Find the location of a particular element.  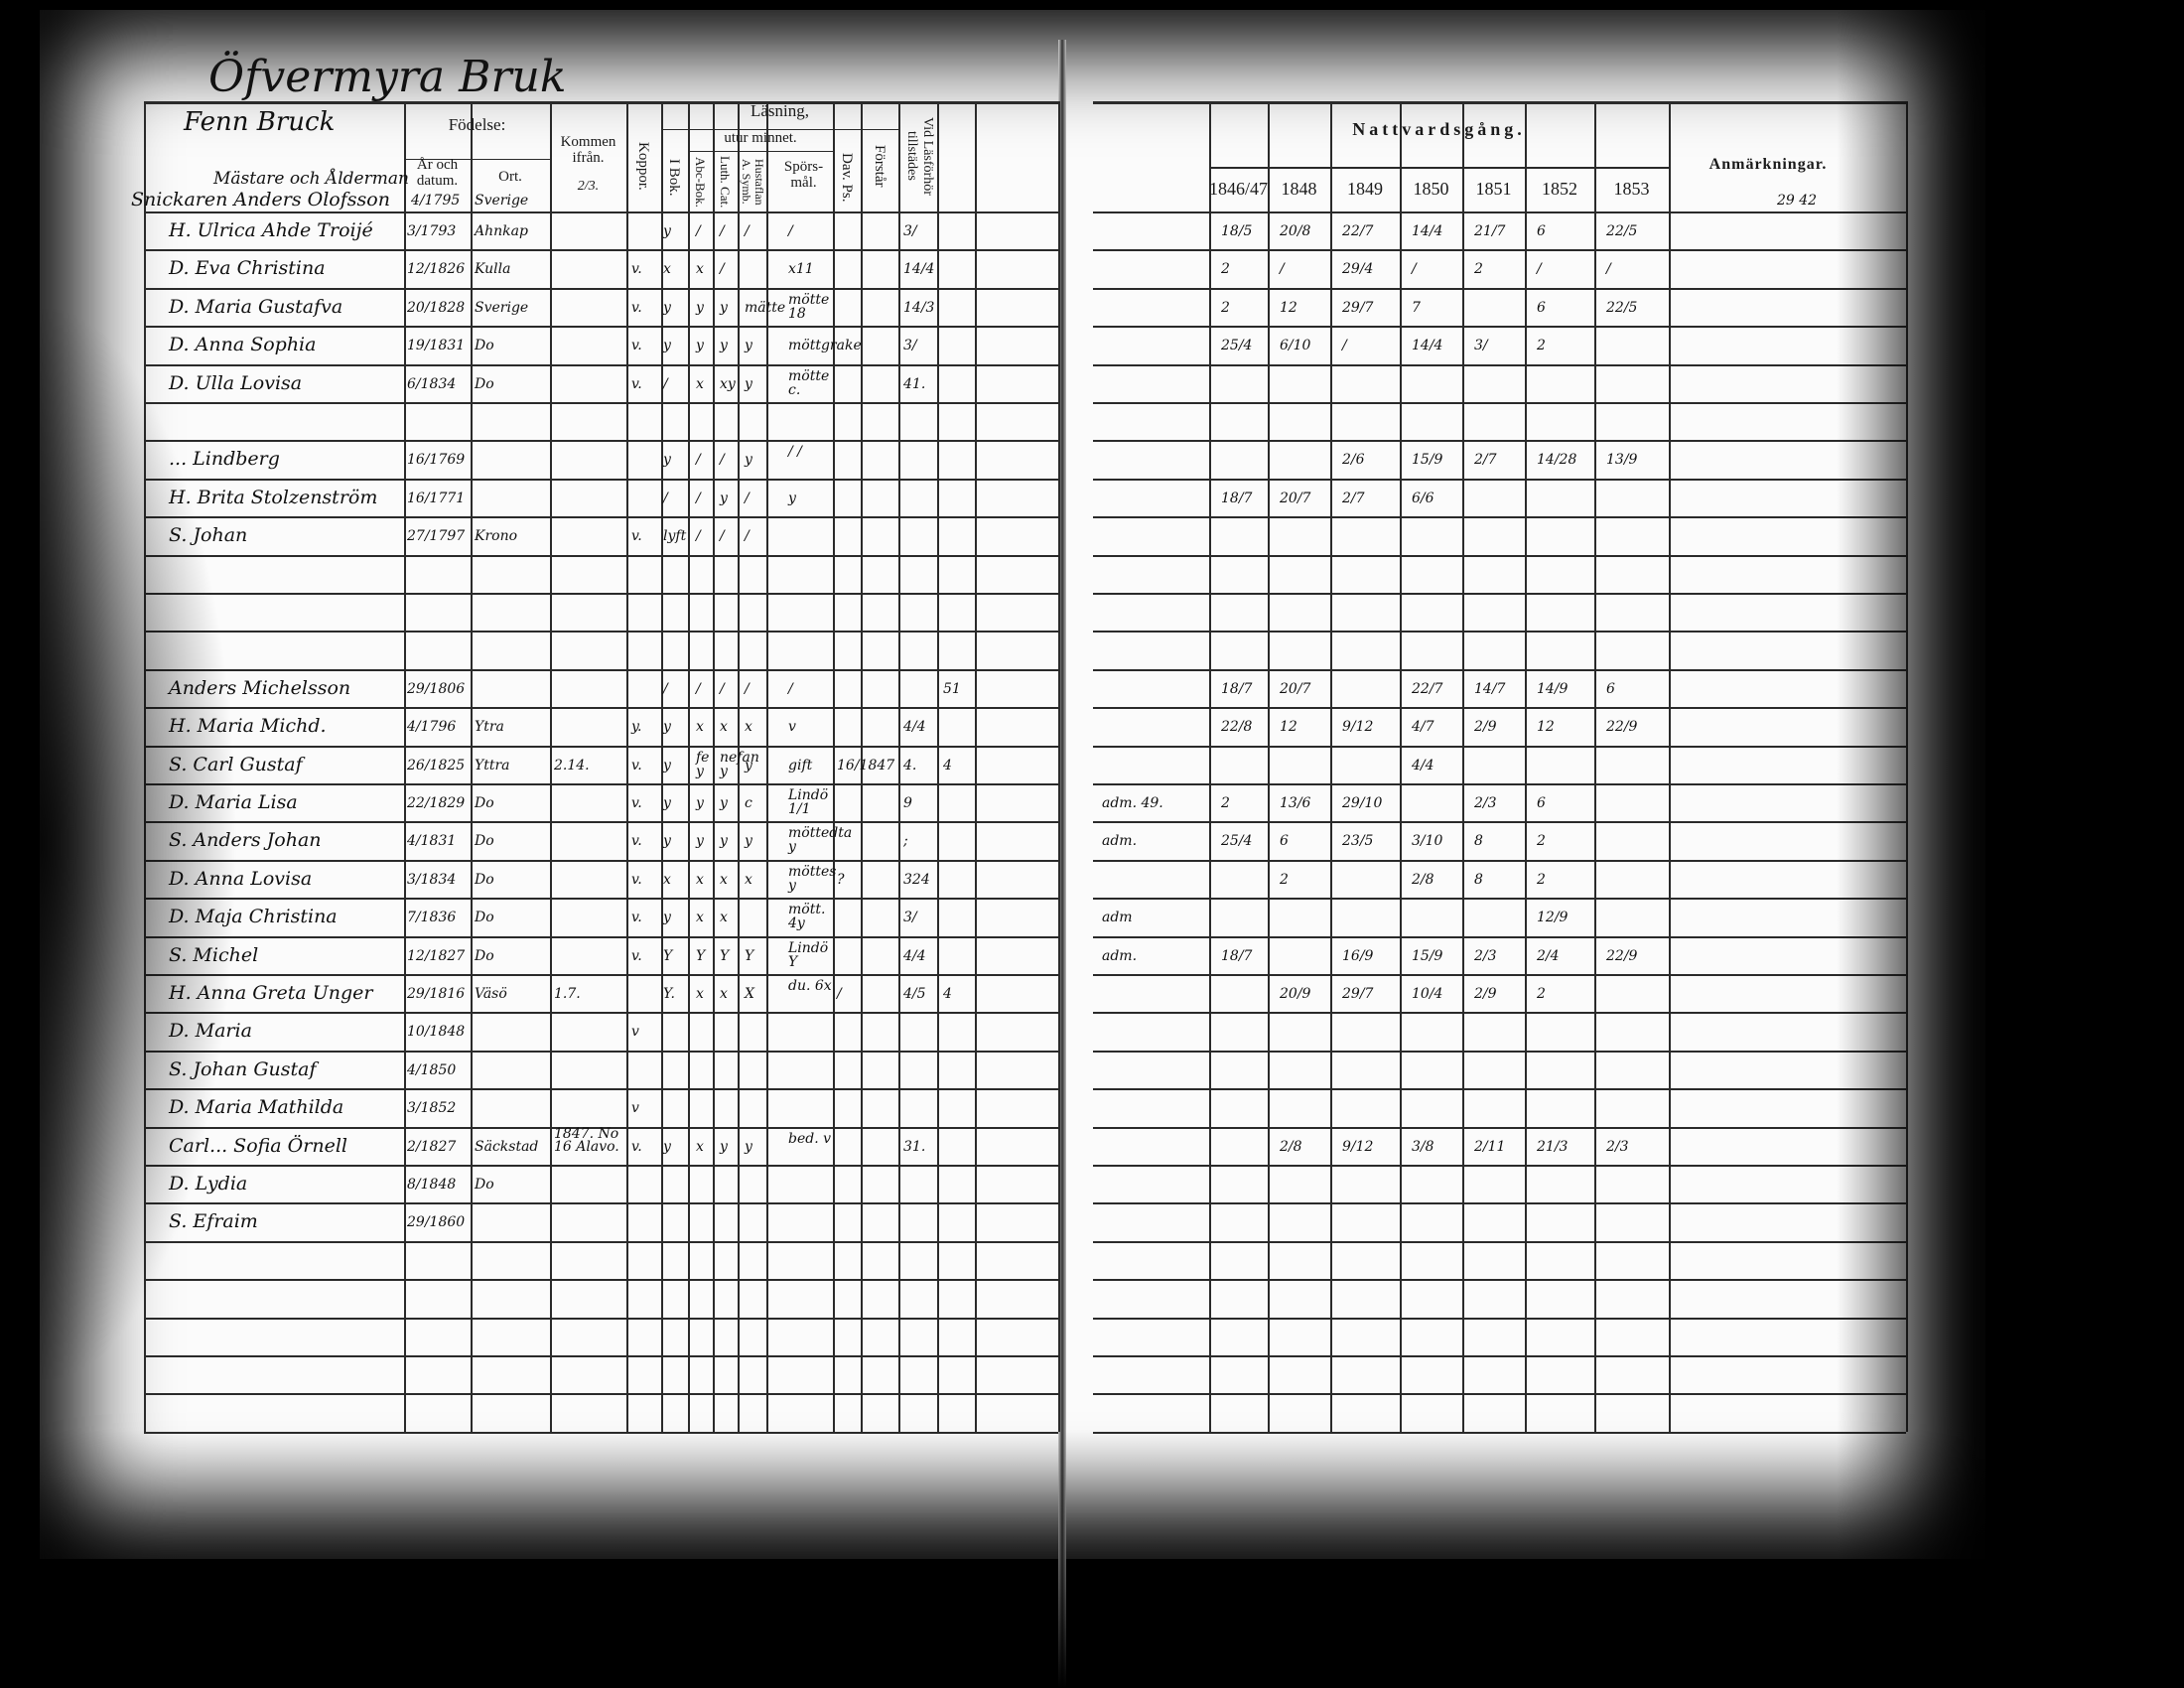

communion-date: 2/7 is located at coordinates (1485, 460).